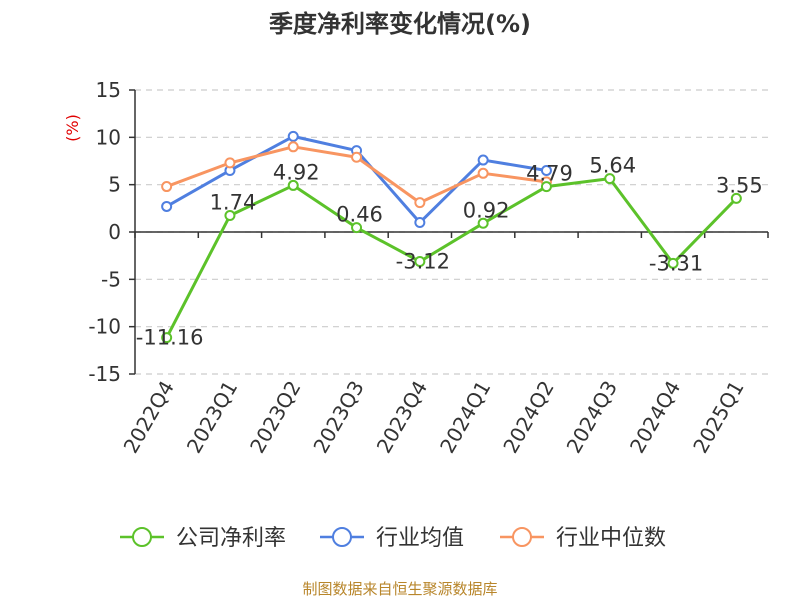 The image size is (800, 600). What do you see at coordinates (611, 538) in the screenshot?
I see `legend-label: 行业中位数` at bounding box center [611, 538].